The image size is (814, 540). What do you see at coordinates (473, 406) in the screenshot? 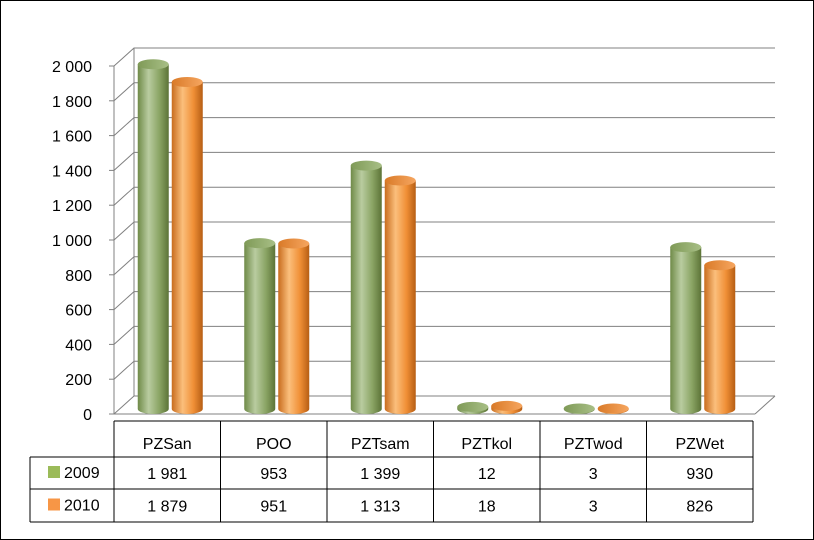
I see `bar-top-2009-PZTkol` at bounding box center [473, 406].